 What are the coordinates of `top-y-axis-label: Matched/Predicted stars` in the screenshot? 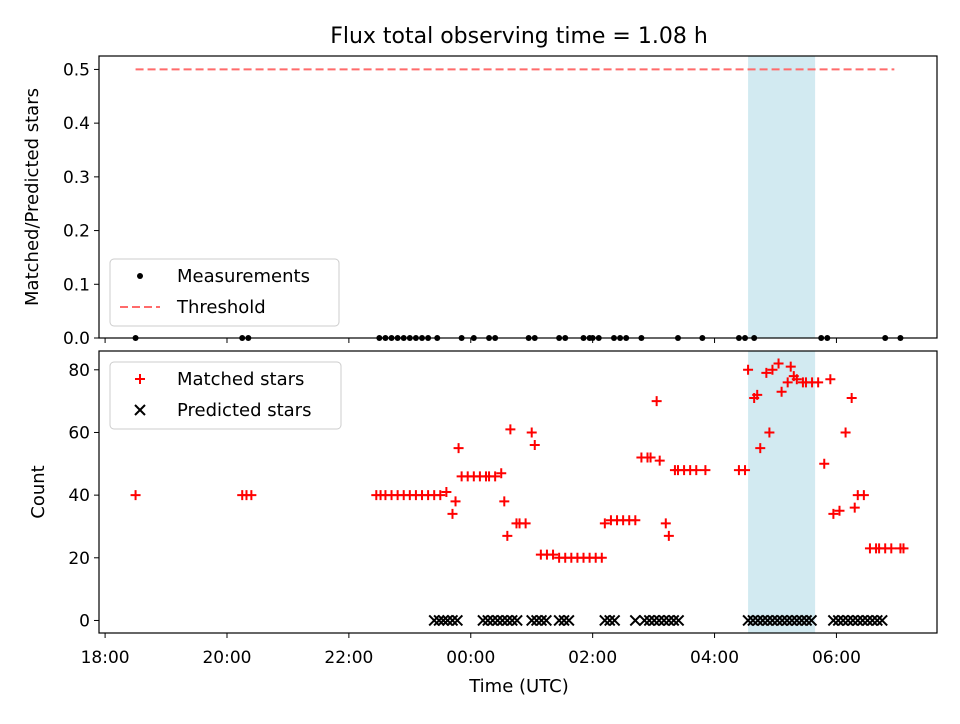 It's located at (32, 197).